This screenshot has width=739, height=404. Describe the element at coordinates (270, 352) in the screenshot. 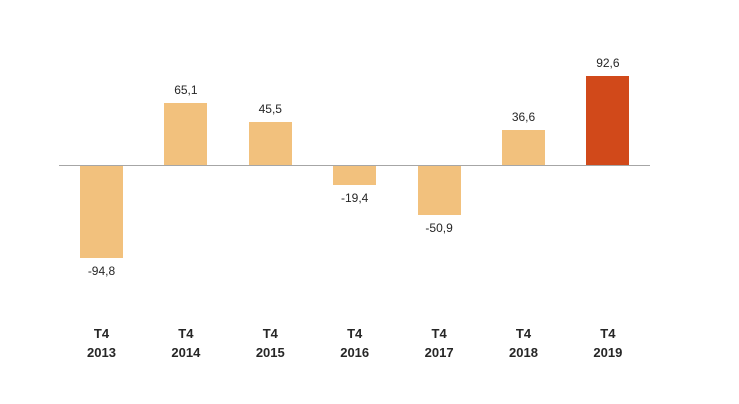

I see `category-year: 2015` at that location.